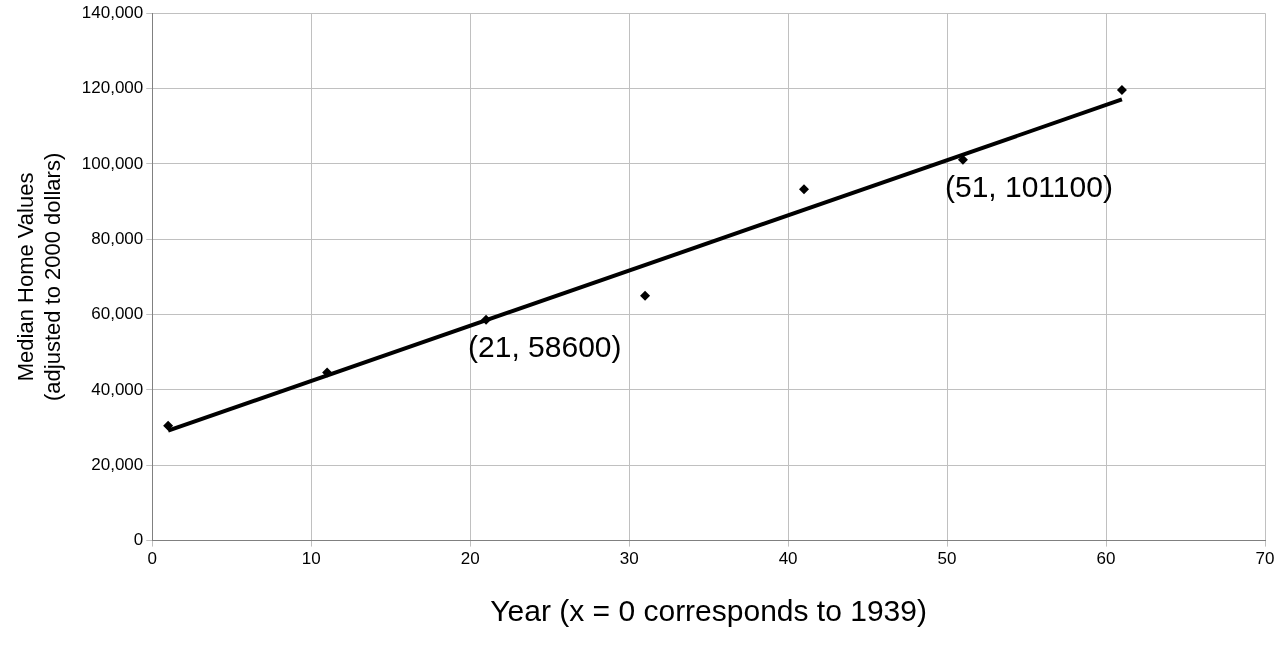 The height and width of the screenshot is (645, 1285). Describe the element at coordinates (112, 163) in the screenshot. I see `y-tick-label: 100,000` at that location.